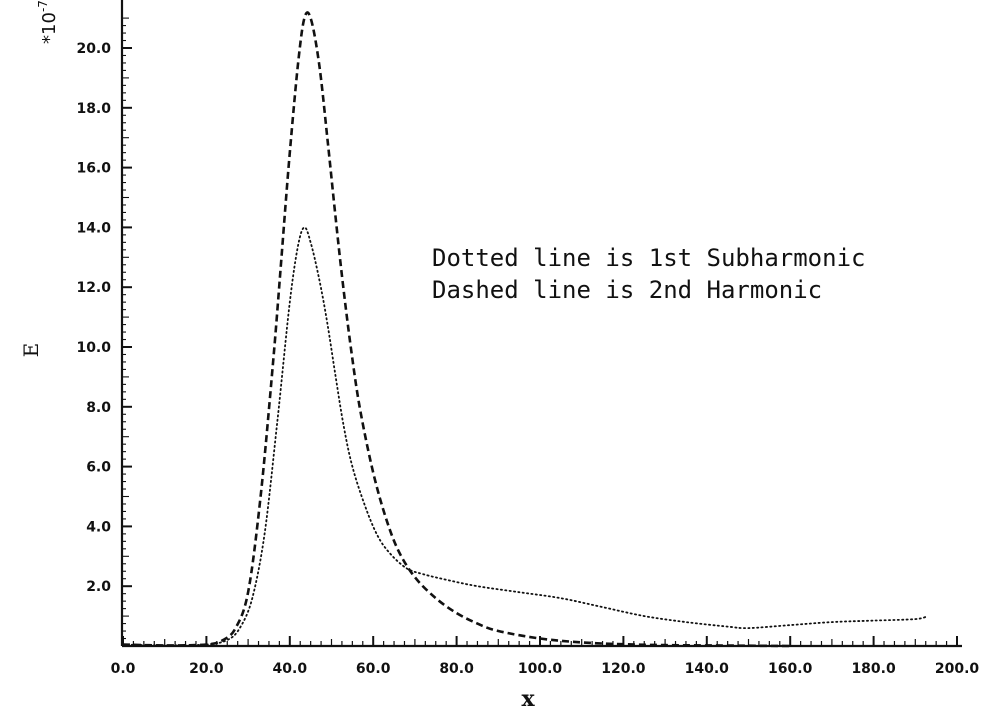 This screenshot has height=710, width=997. What do you see at coordinates (206, 669) in the screenshot?
I see `x-tick-label: 20.0` at bounding box center [206, 669].